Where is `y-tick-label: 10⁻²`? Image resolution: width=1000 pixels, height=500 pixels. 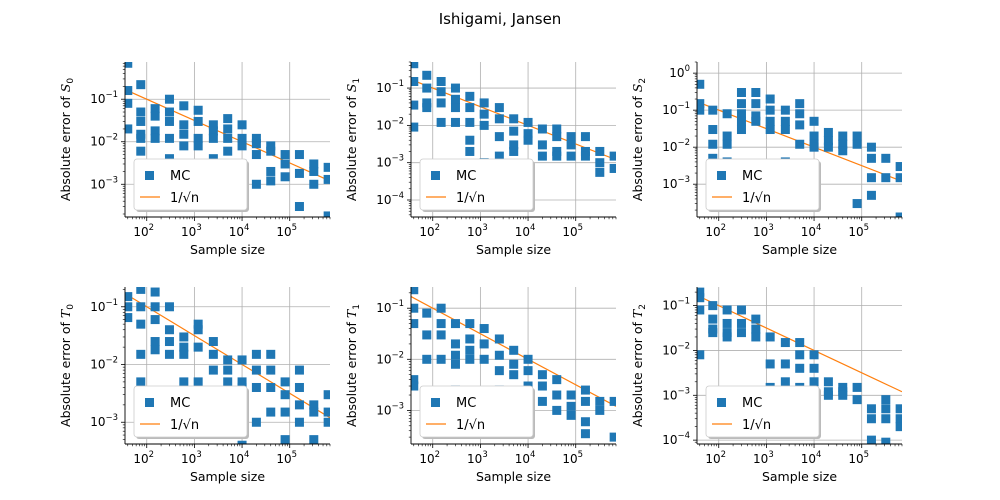 y-tick-label: 10⁻² is located at coordinates (104, 141).